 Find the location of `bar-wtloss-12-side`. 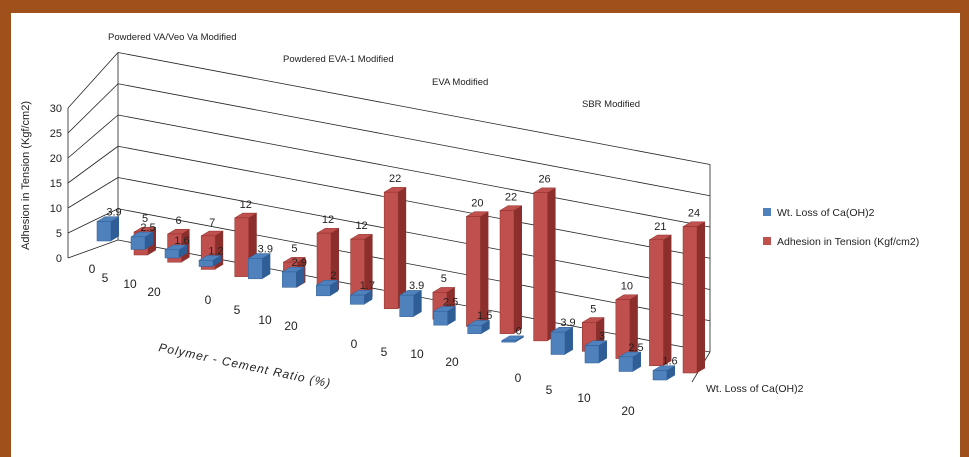

bar-wtloss-12-side is located at coordinates (568, 341).